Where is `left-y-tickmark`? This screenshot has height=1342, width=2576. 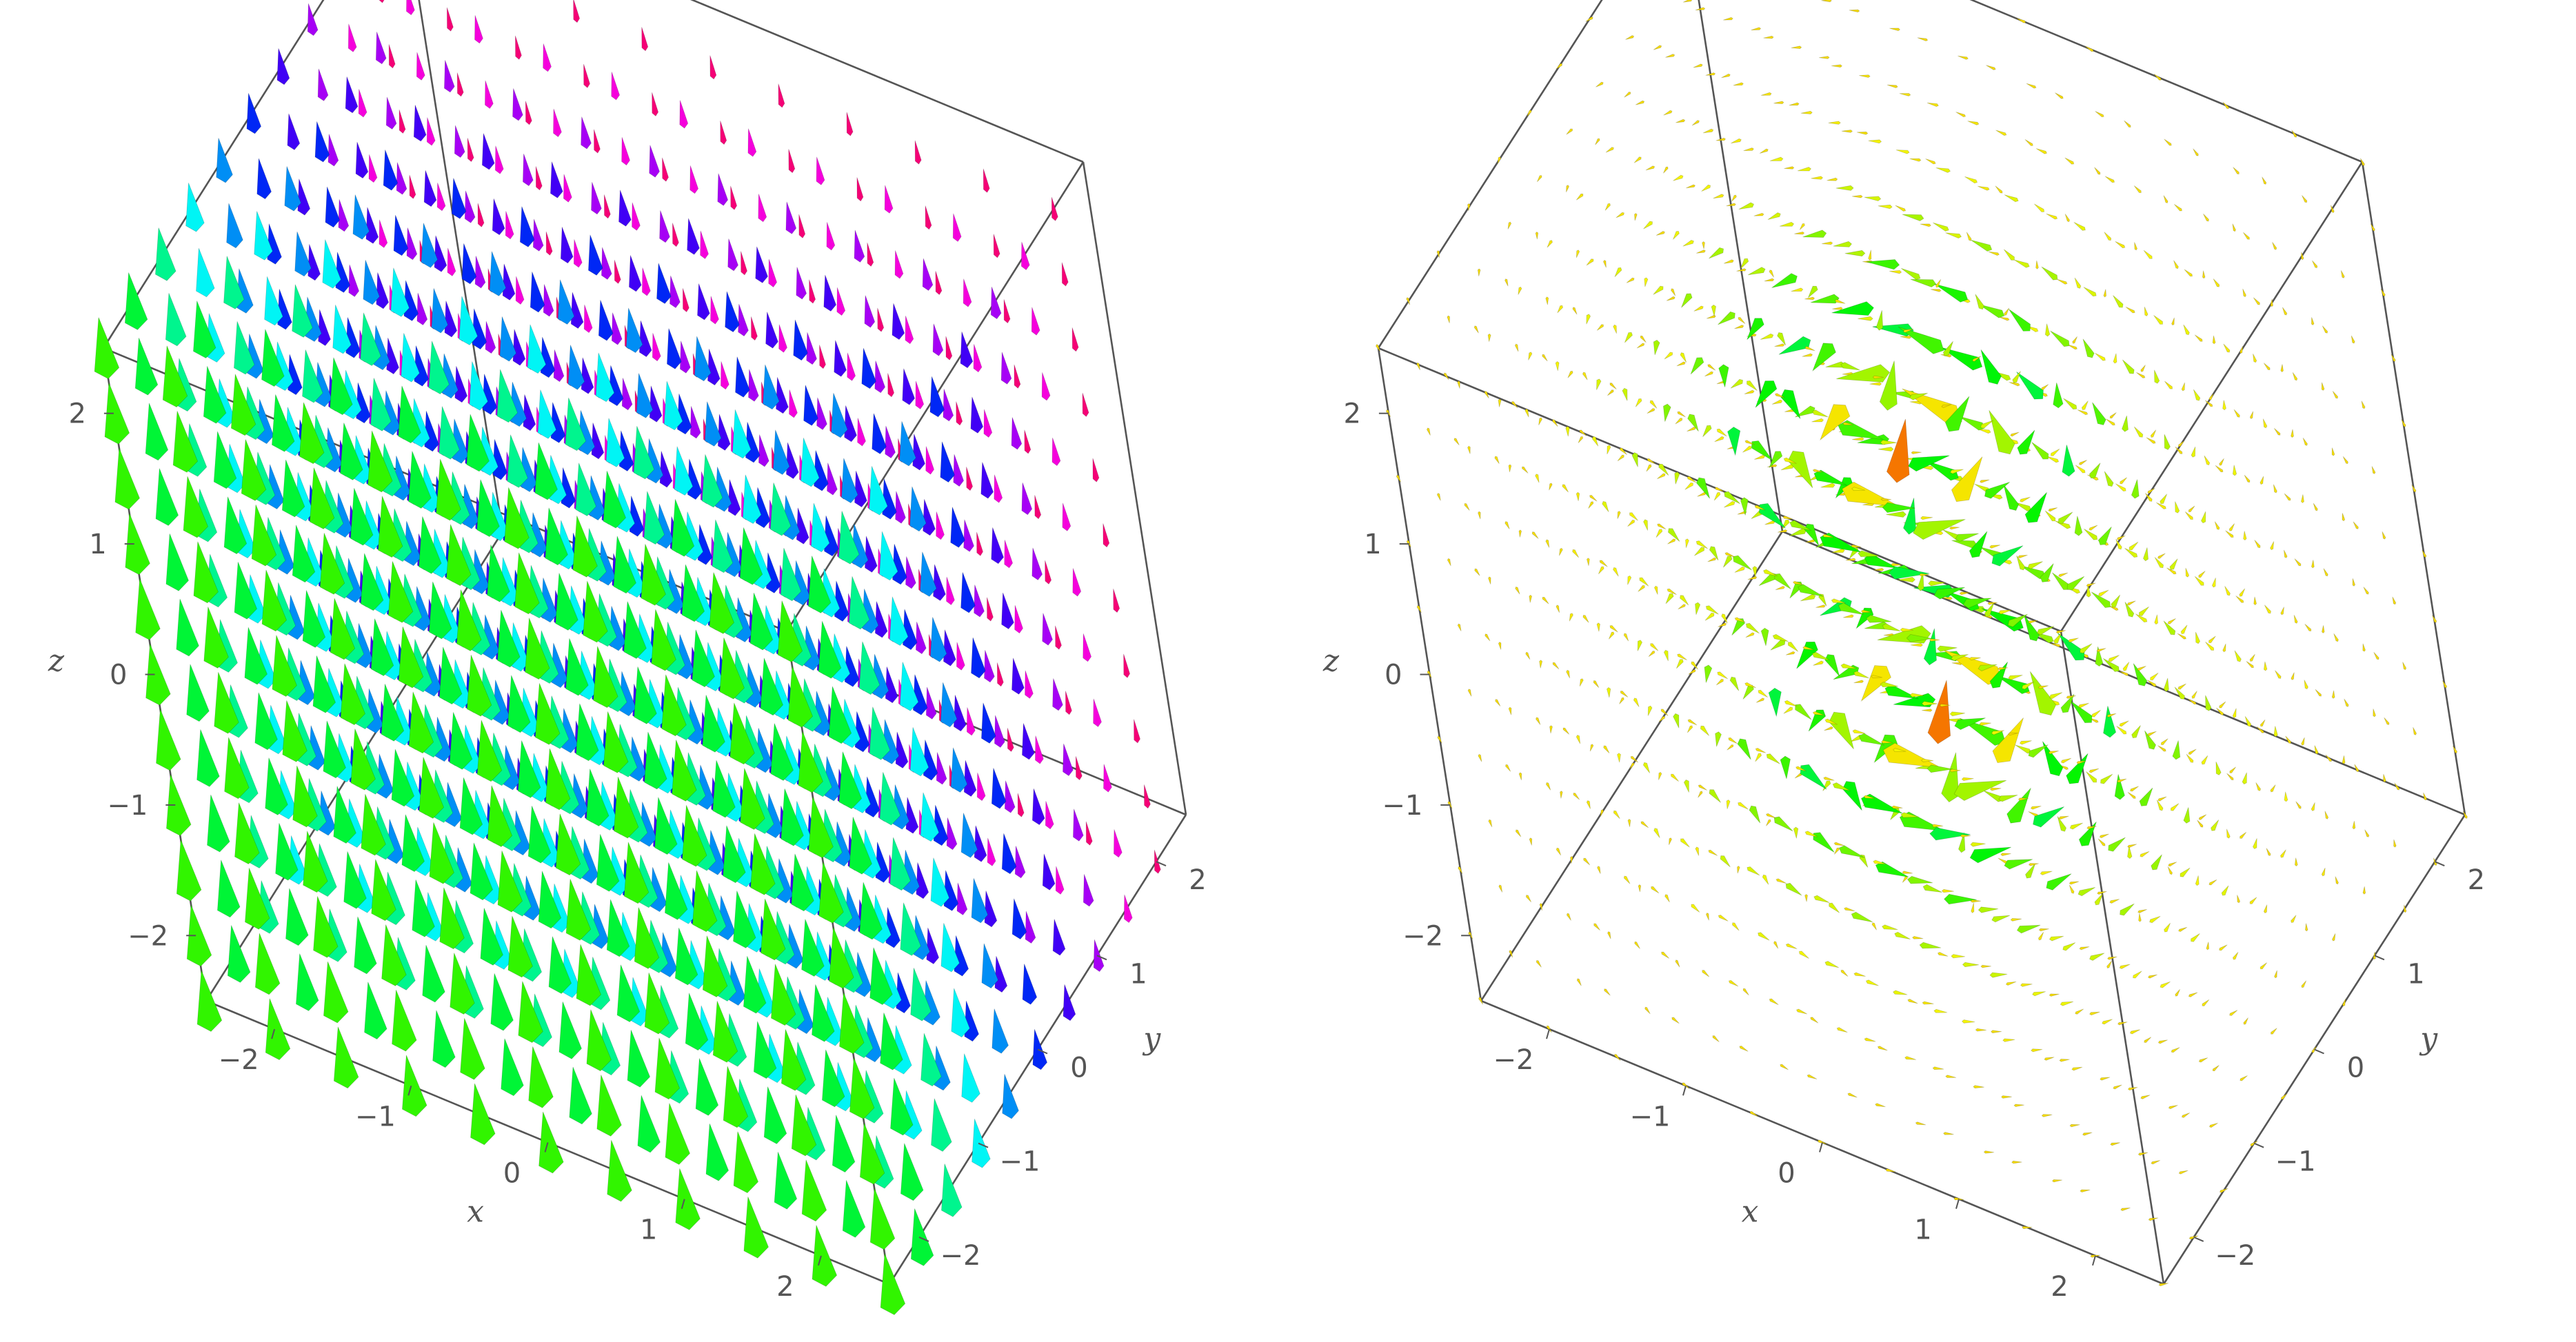 left-y-tickmark is located at coordinates (1161, 864).